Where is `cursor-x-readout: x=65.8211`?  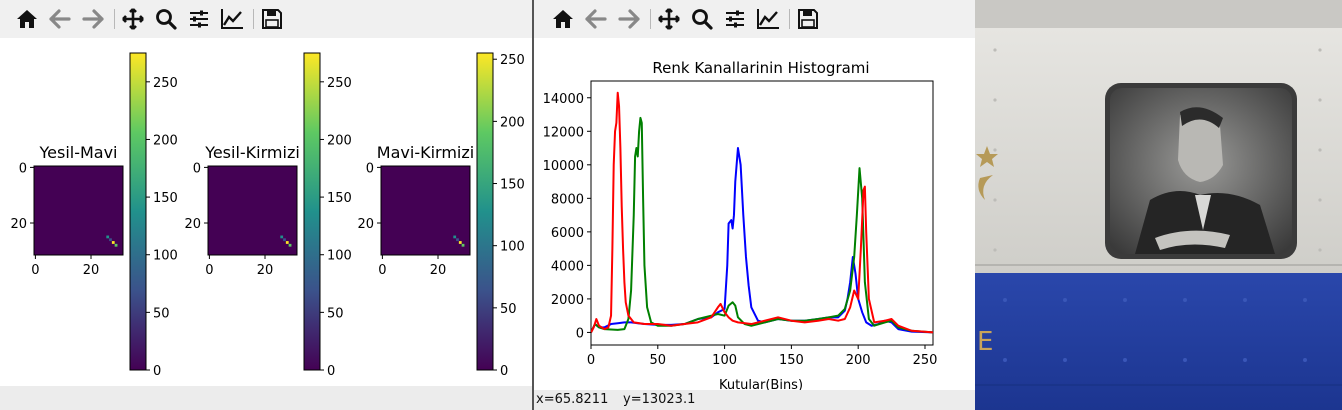 cursor-x-readout: x=65.8211 is located at coordinates (572, 399).